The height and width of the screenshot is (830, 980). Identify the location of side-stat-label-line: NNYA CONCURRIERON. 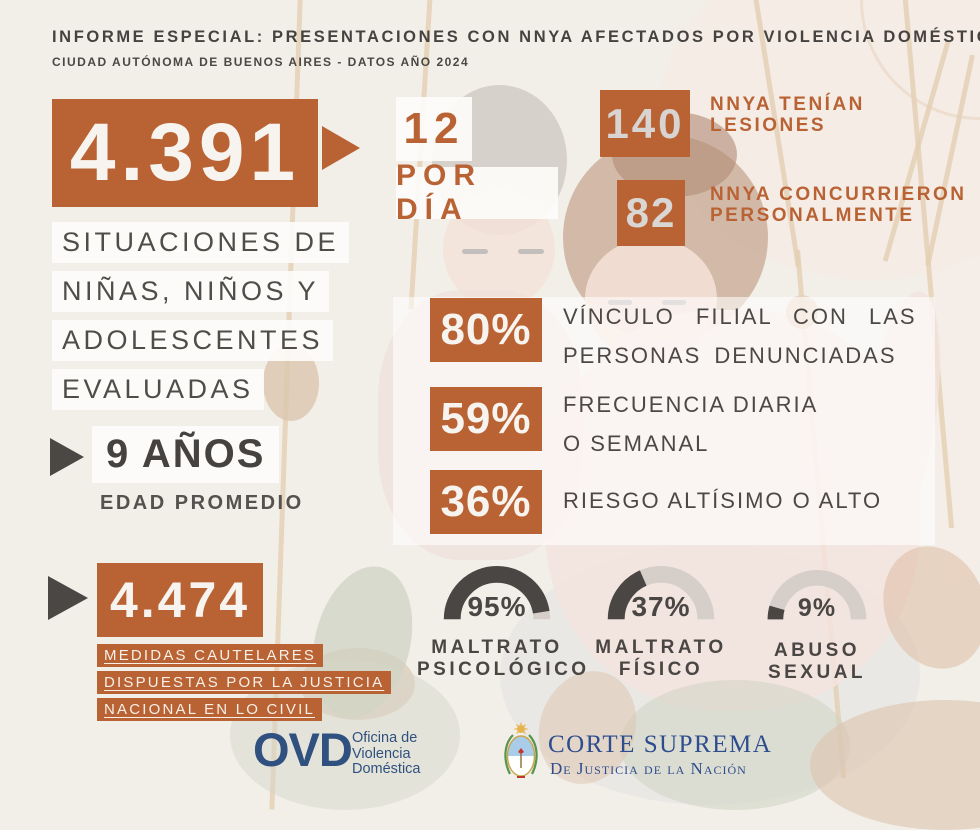
(838, 194).